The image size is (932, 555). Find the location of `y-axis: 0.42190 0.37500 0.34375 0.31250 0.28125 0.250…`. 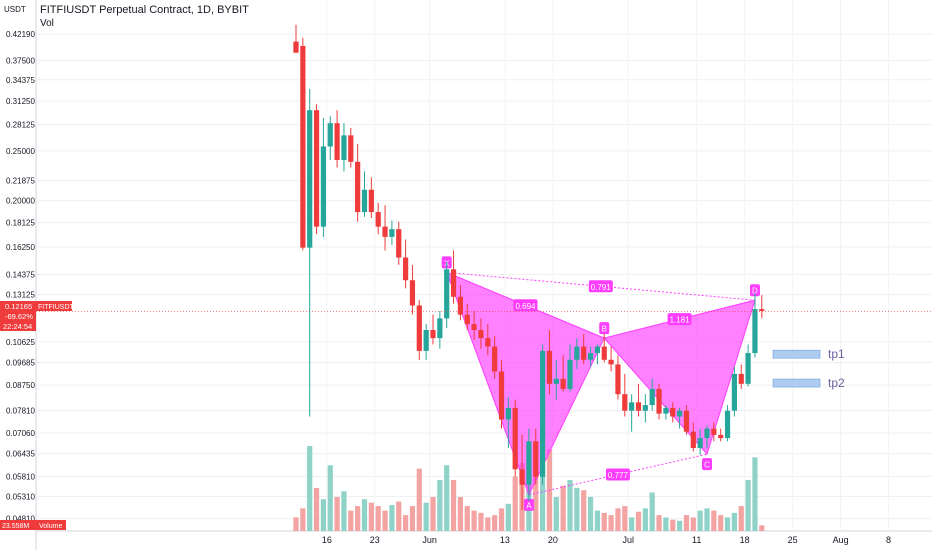

y-axis: 0.42190 0.37500 0.34375 0.31250 0.28125 0.250… is located at coordinates (20, 277).